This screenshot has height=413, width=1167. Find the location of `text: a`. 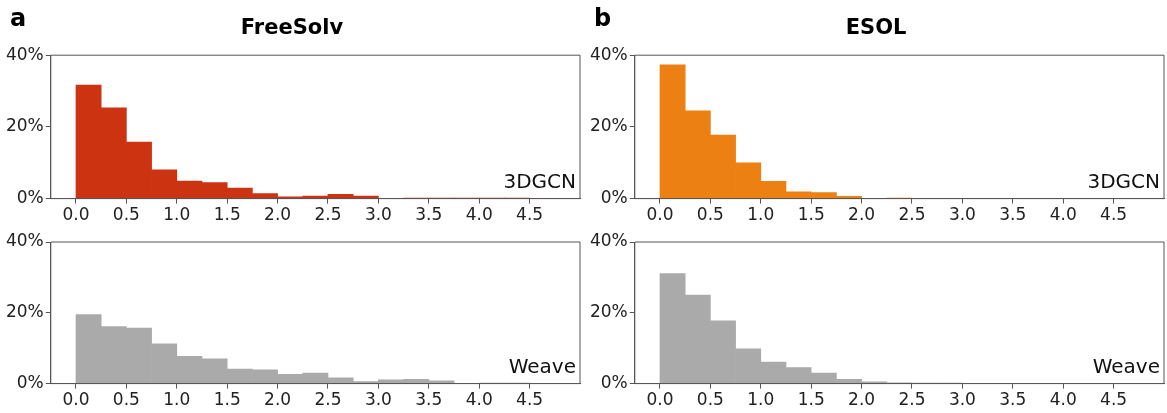

text: a is located at coordinates (18, 18).